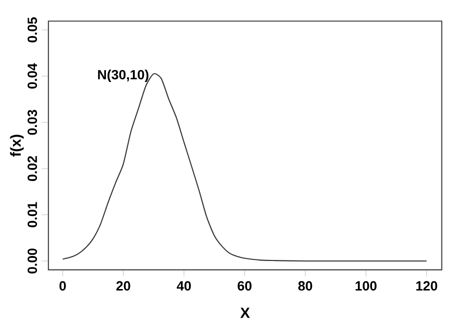 The width and height of the screenshot is (474, 329). Describe the element at coordinates (366, 286) in the screenshot. I see `x-tick-label: 100` at that location.